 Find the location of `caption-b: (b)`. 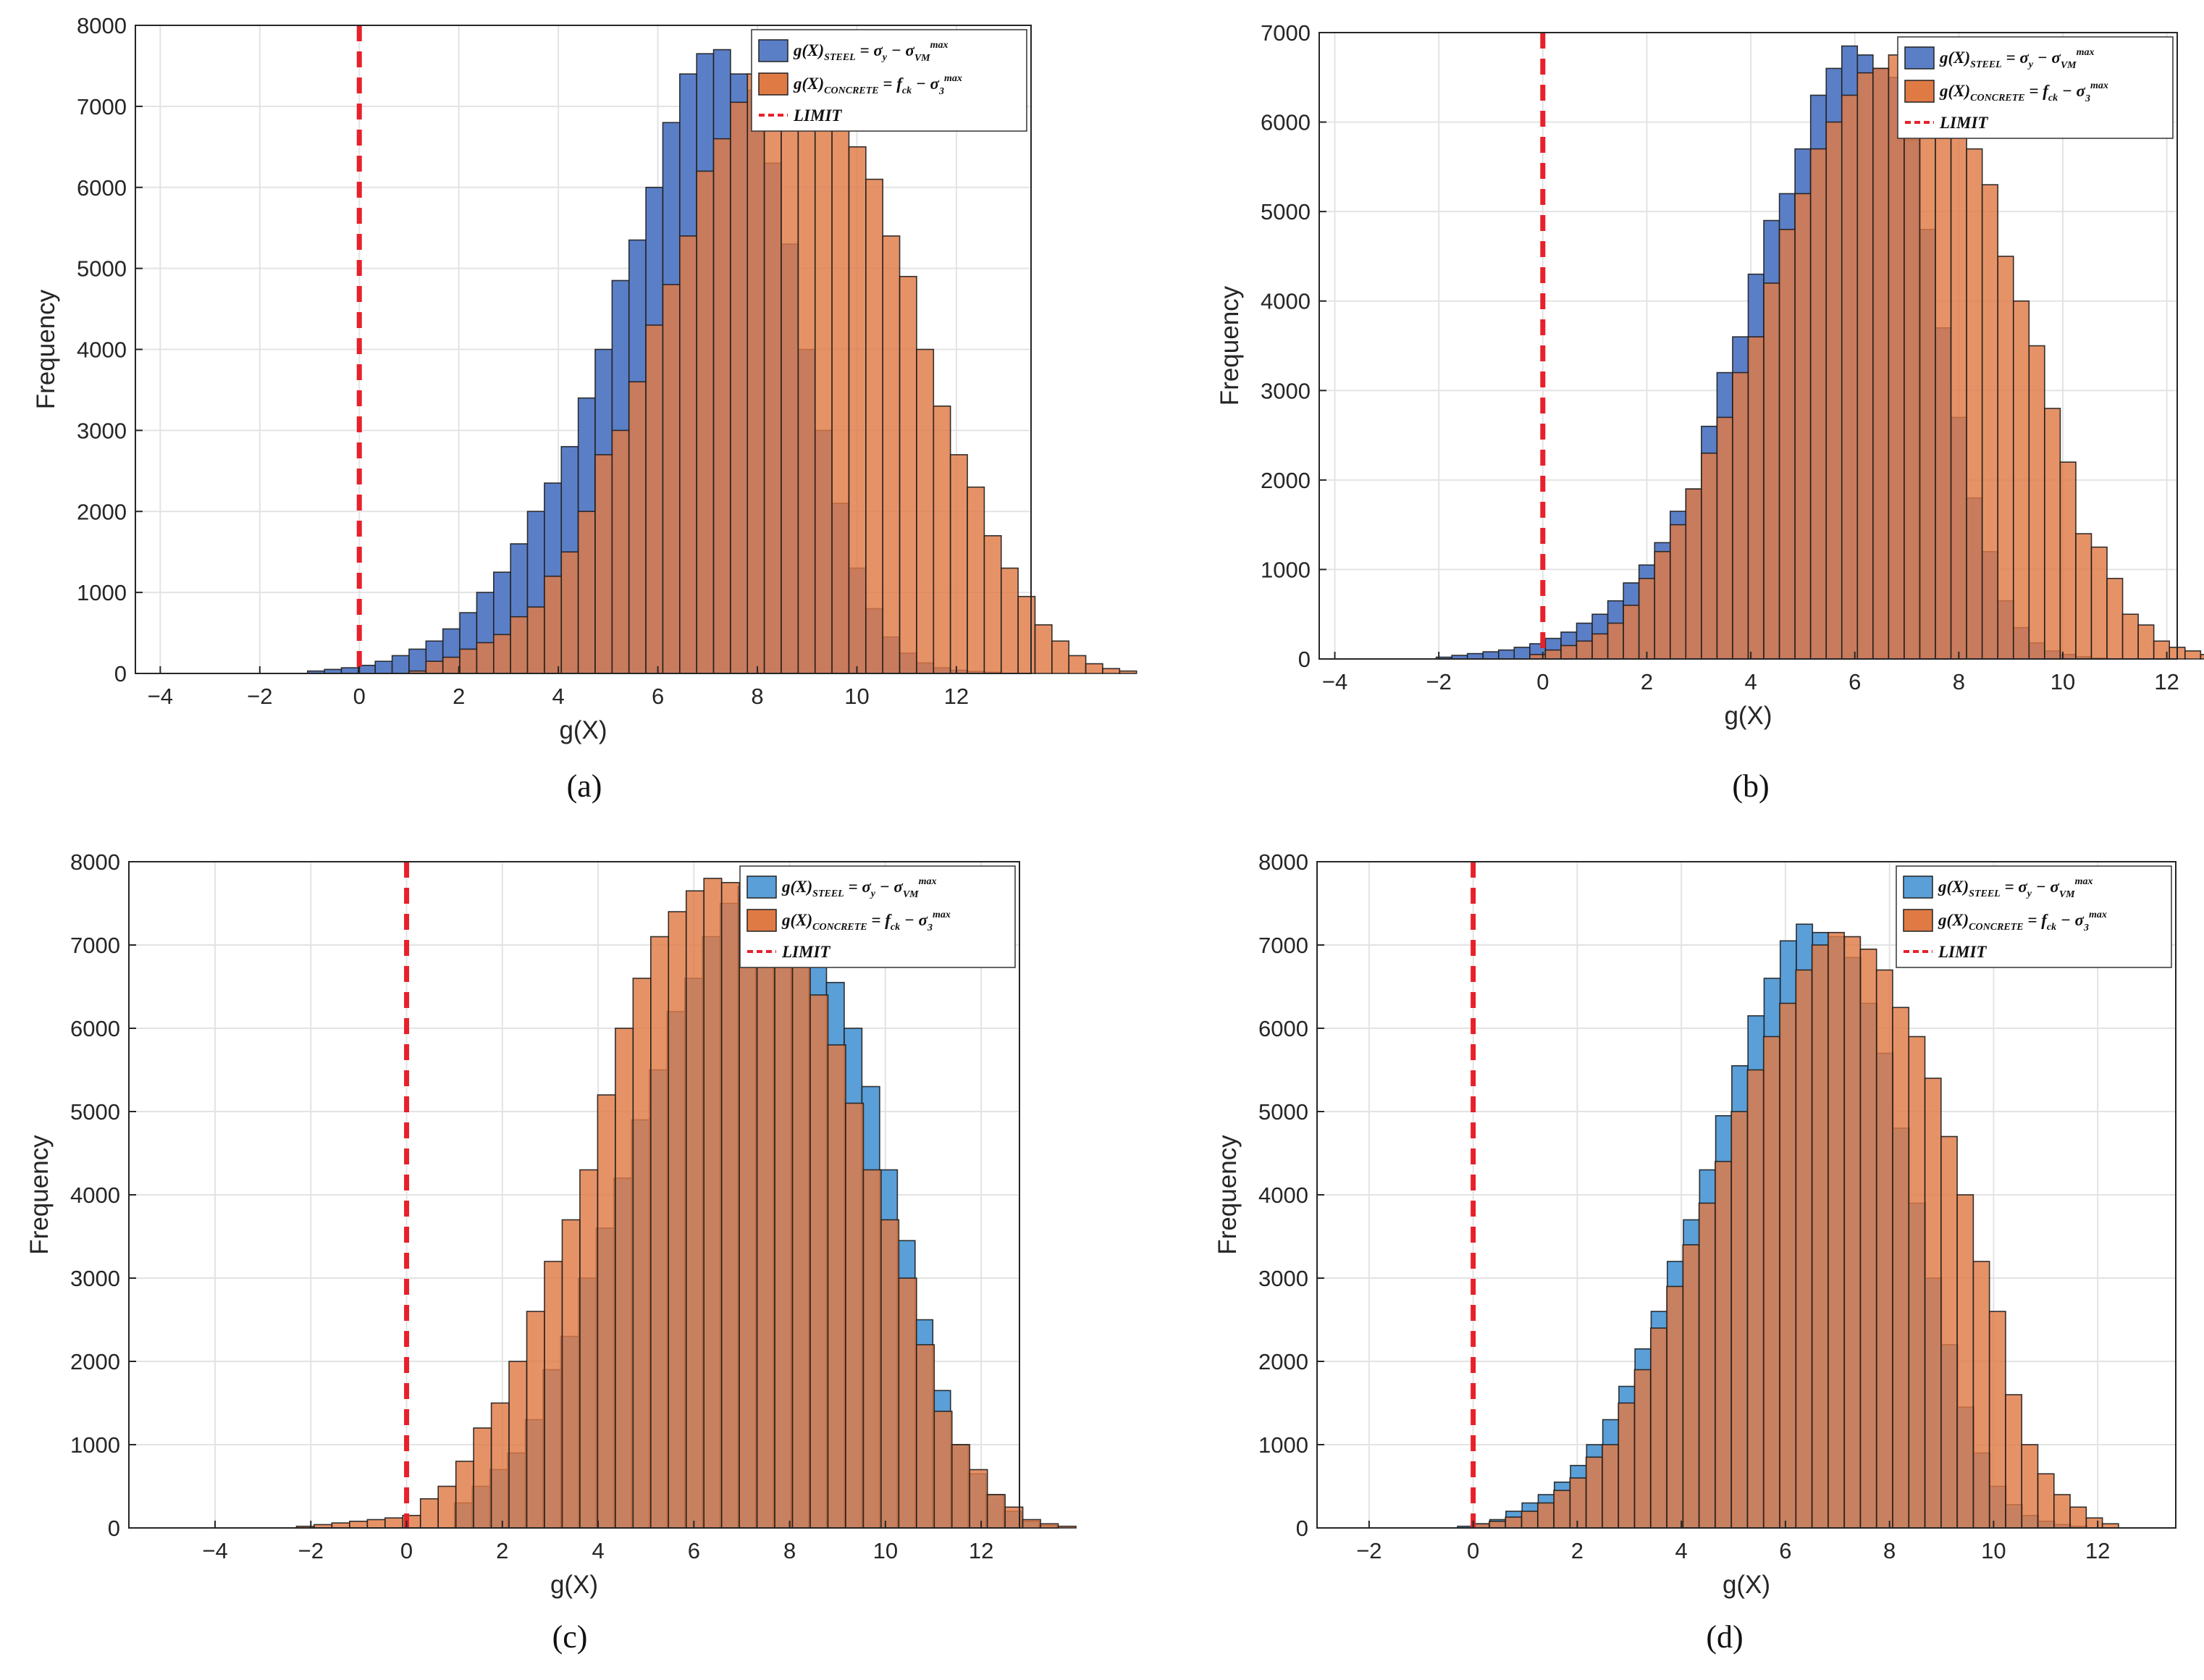

caption-b: (b) is located at coordinates (1751, 786).